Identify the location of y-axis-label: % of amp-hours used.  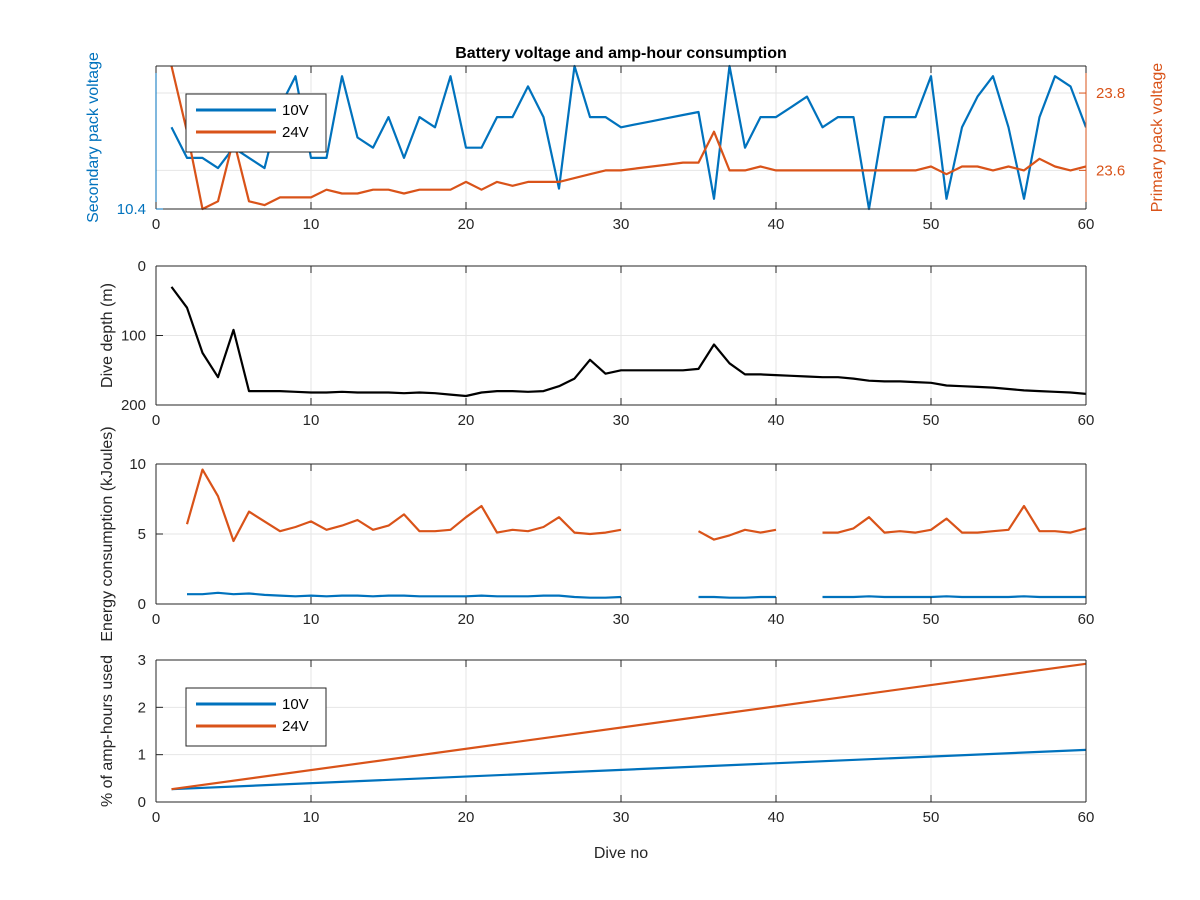
(107, 731).